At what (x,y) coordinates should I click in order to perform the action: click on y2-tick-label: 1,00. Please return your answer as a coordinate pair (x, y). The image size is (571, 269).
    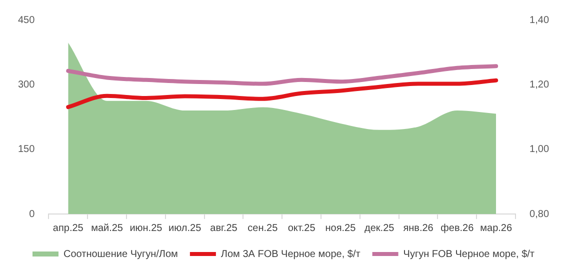
    Looking at the image, I should click on (540, 150).